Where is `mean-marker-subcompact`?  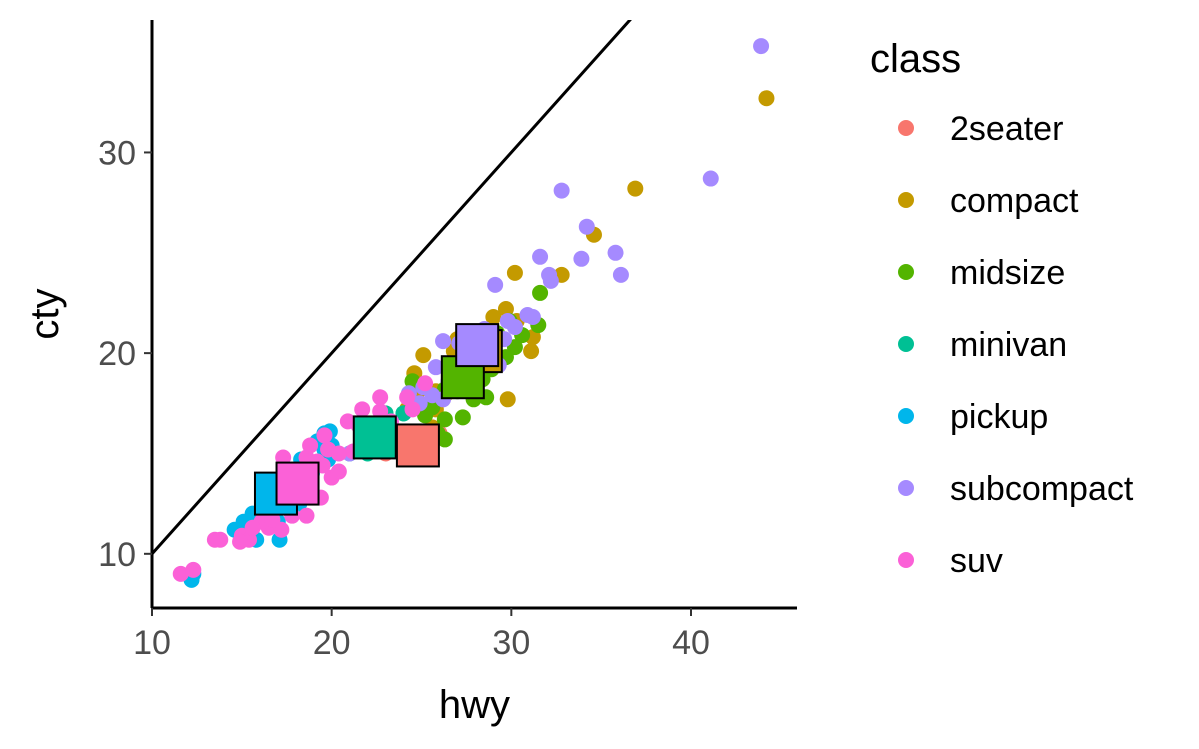
mean-marker-subcompact is located at coordinates (477, 345).